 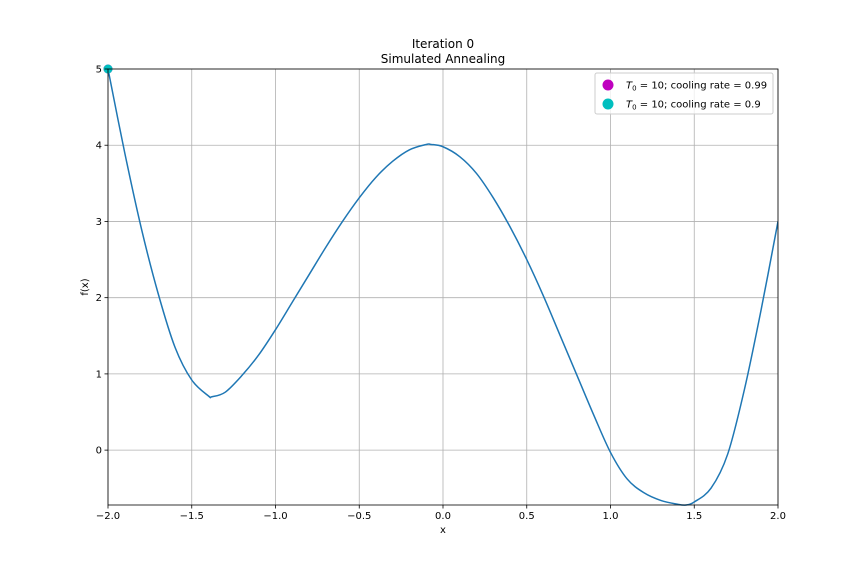 What do you see at coordinates (192, 516) in the screenshot?
I see `x-tick-label: −1.5` at bounding box center [192, 516].